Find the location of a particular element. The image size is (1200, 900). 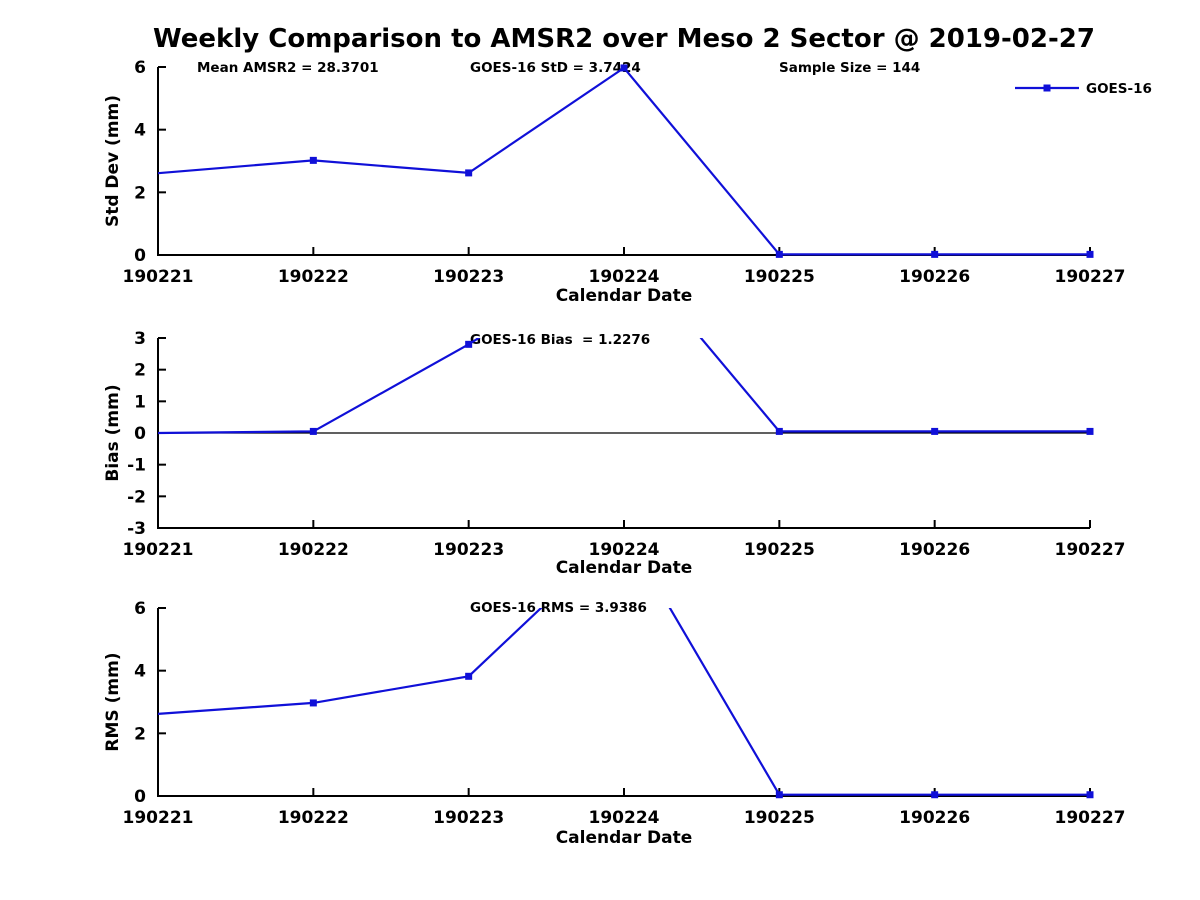

annotation-sample-size: Sample Size = 144 is located at coordinates (849, 68).